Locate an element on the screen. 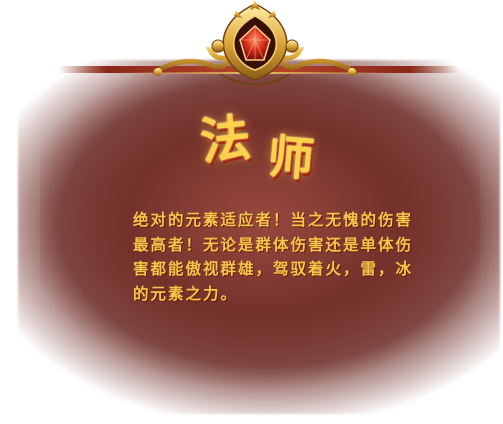 The image size is (503, 424). class-title-char-1: 法 is located at coordinates (225, 139).